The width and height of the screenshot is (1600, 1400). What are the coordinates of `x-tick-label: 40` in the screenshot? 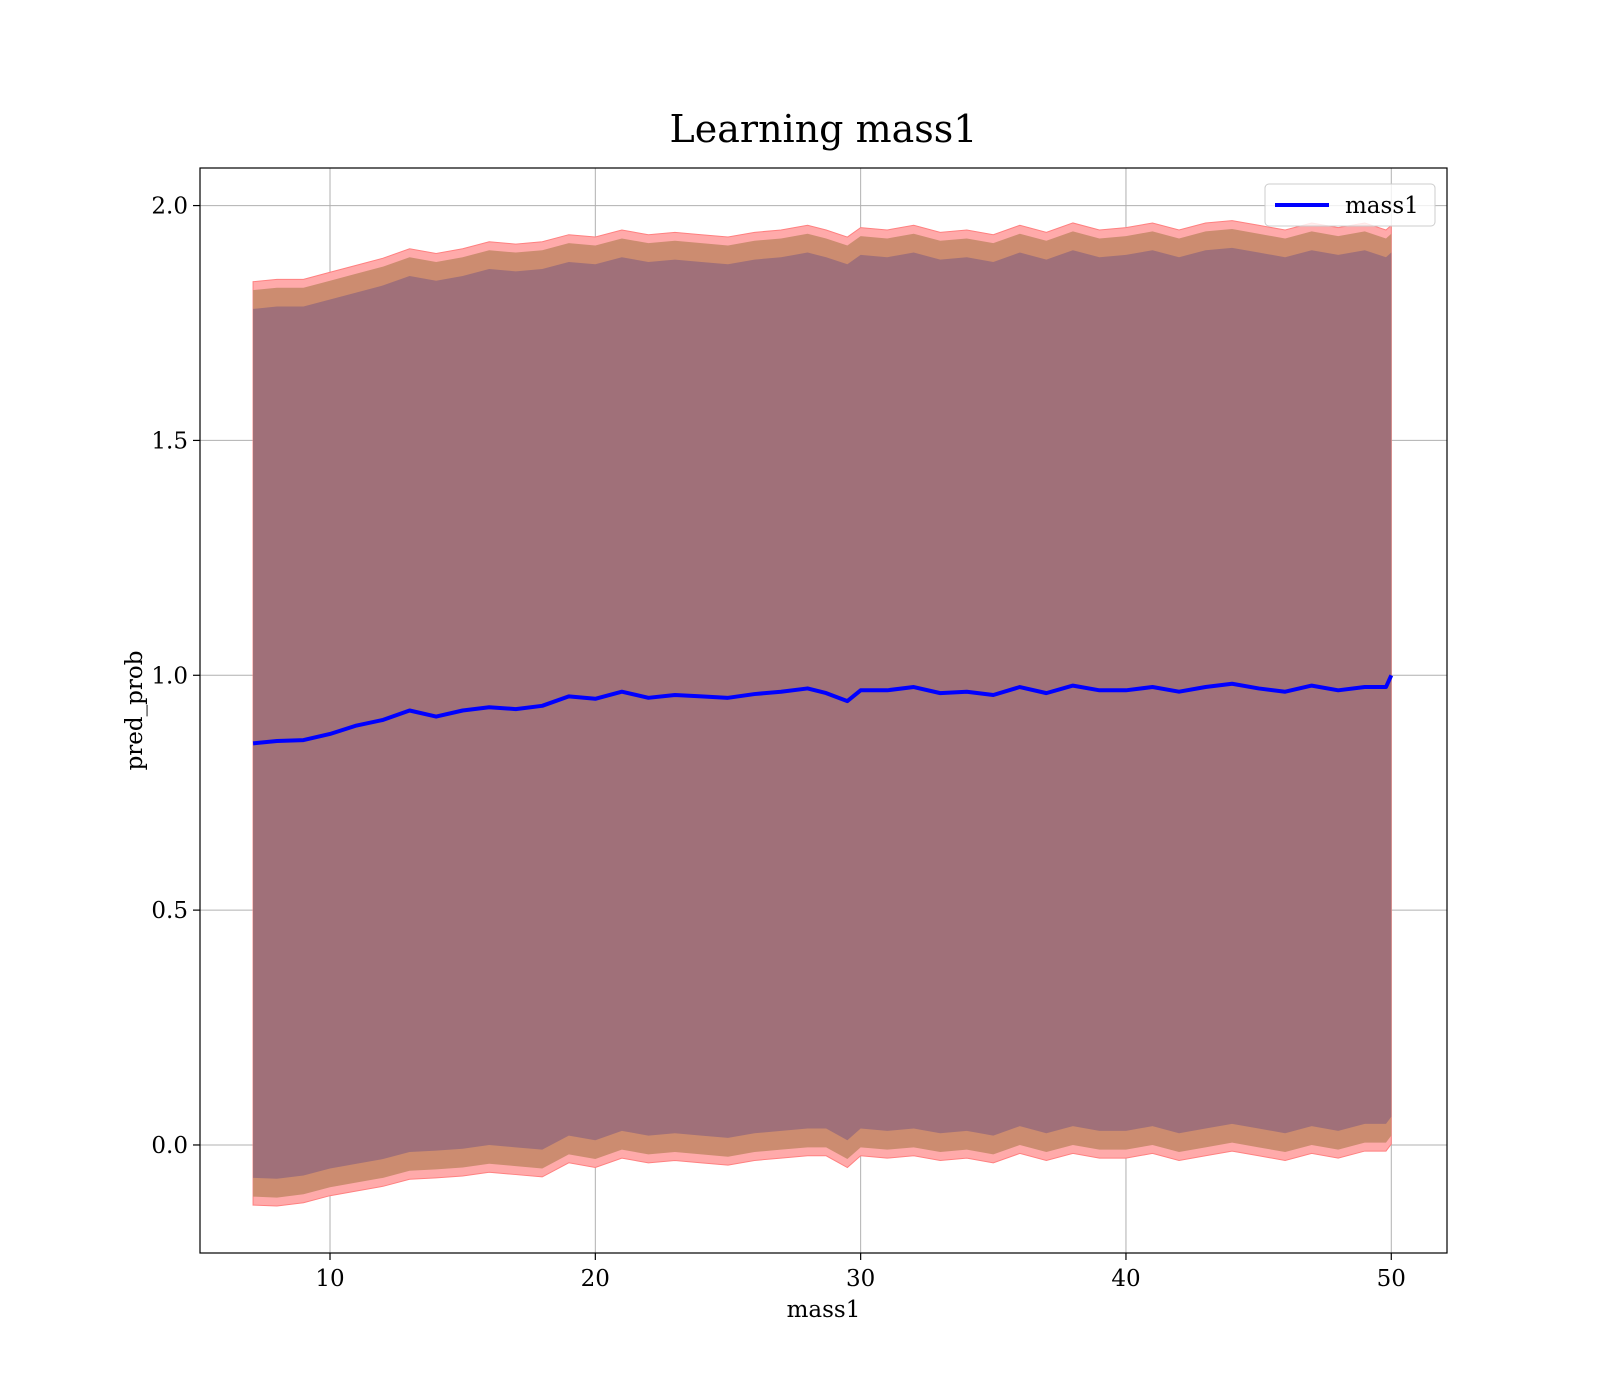 It's located at (1125, 1279).